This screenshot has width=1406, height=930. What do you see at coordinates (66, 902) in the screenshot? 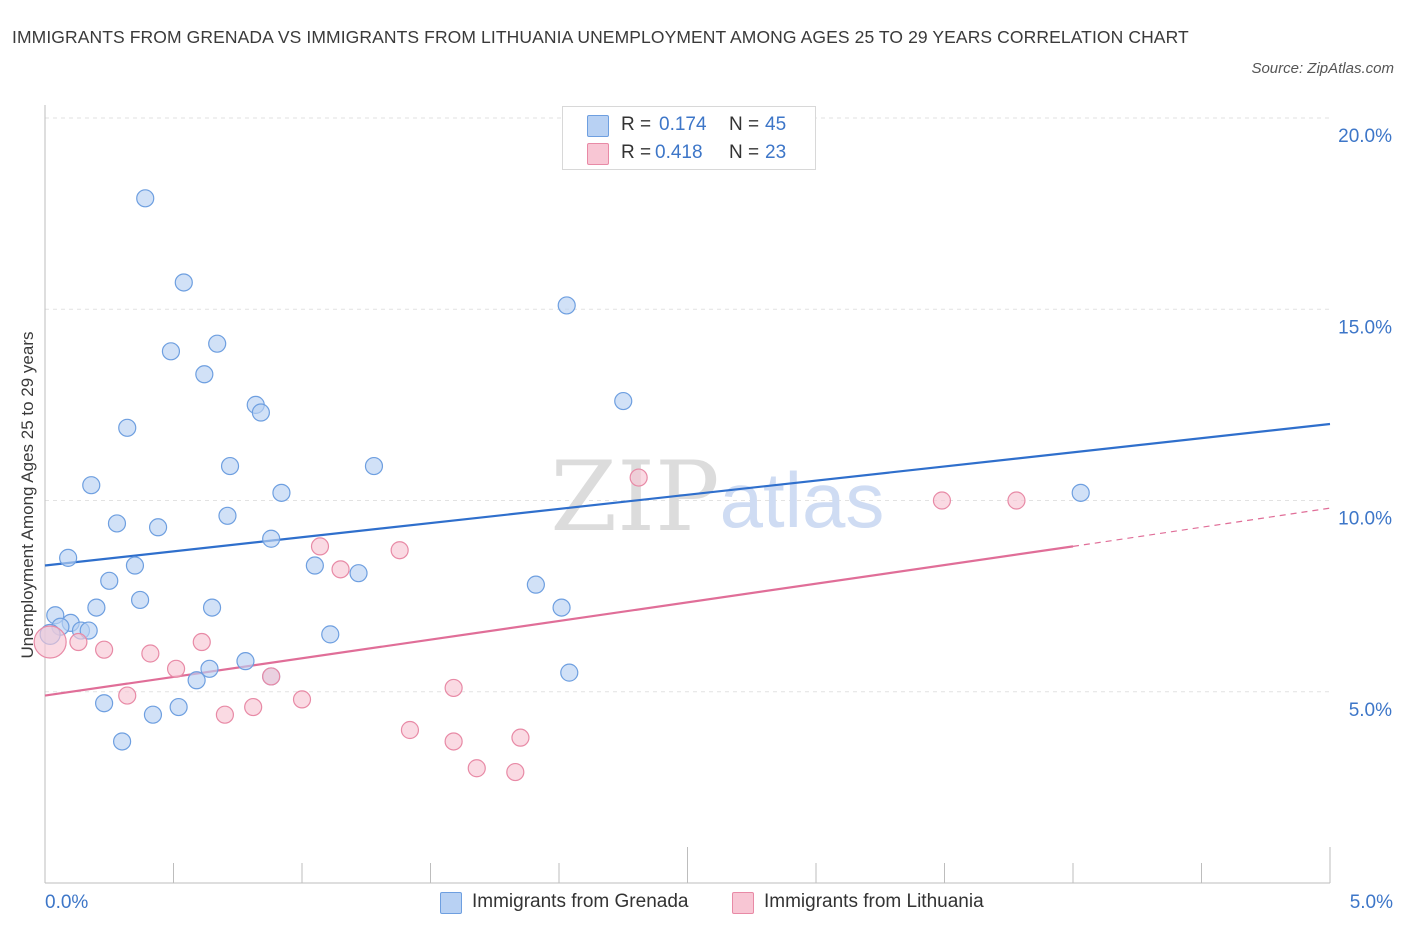
I see `x-tick-label: 0.0%` at bounding box center [66, 902].